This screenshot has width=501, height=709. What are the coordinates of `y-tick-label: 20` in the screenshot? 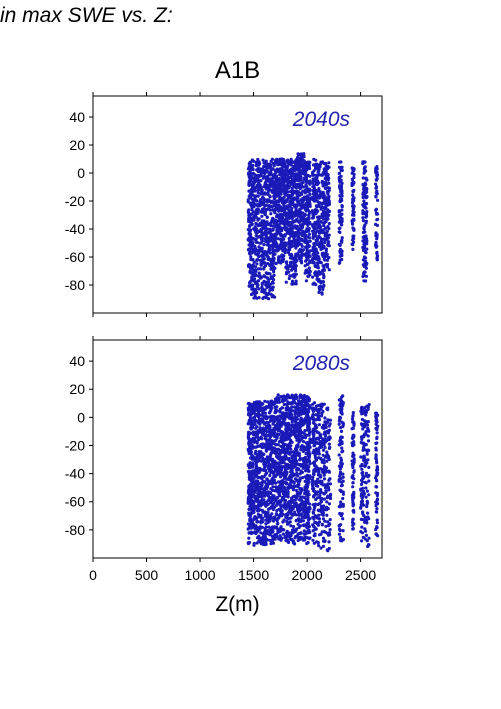 It's located at (77, 389).